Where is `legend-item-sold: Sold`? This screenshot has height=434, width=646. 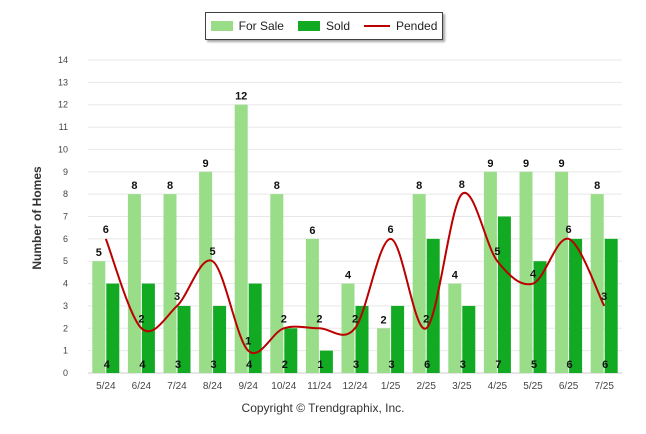 legend-item-sold: Sold is located at coordinates (323, 26).